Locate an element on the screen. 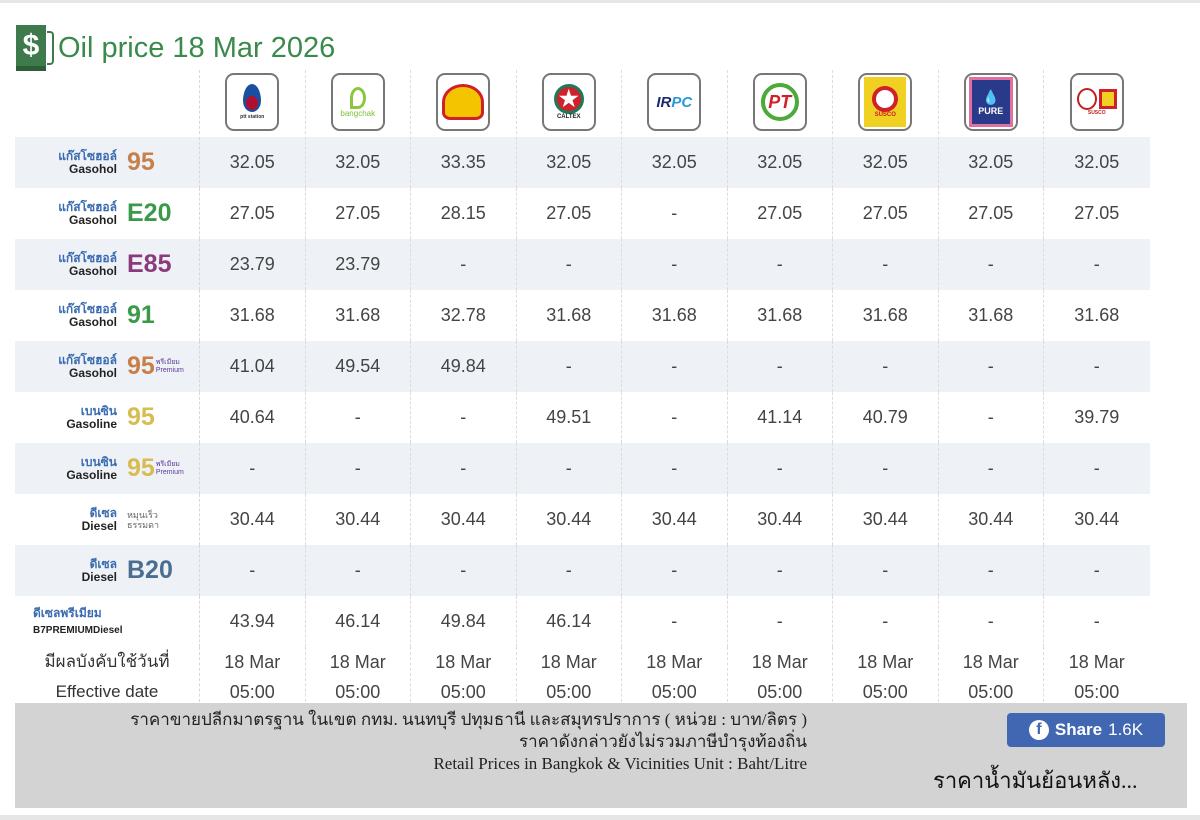  fuel-grade: E85 is located at coordinates (156, 264).